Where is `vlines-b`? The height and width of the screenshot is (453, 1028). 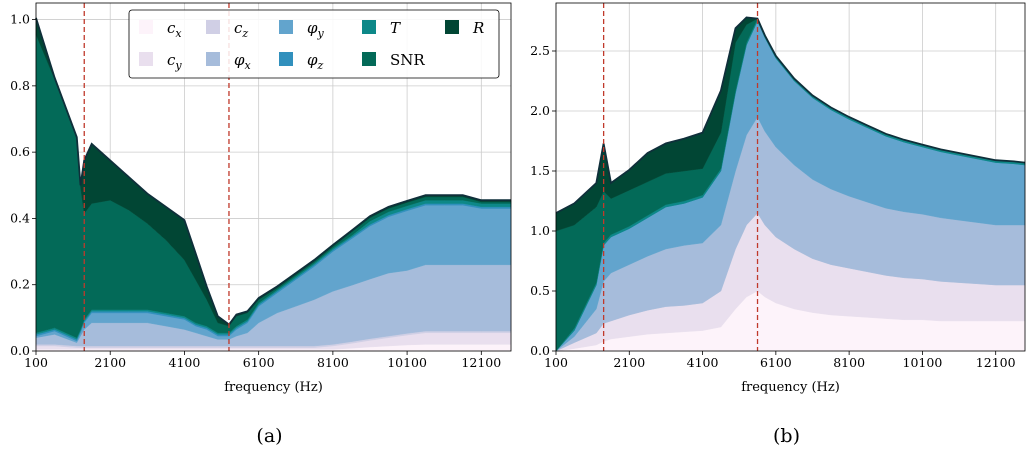 vlines-b is located at coordinates (680, 177).